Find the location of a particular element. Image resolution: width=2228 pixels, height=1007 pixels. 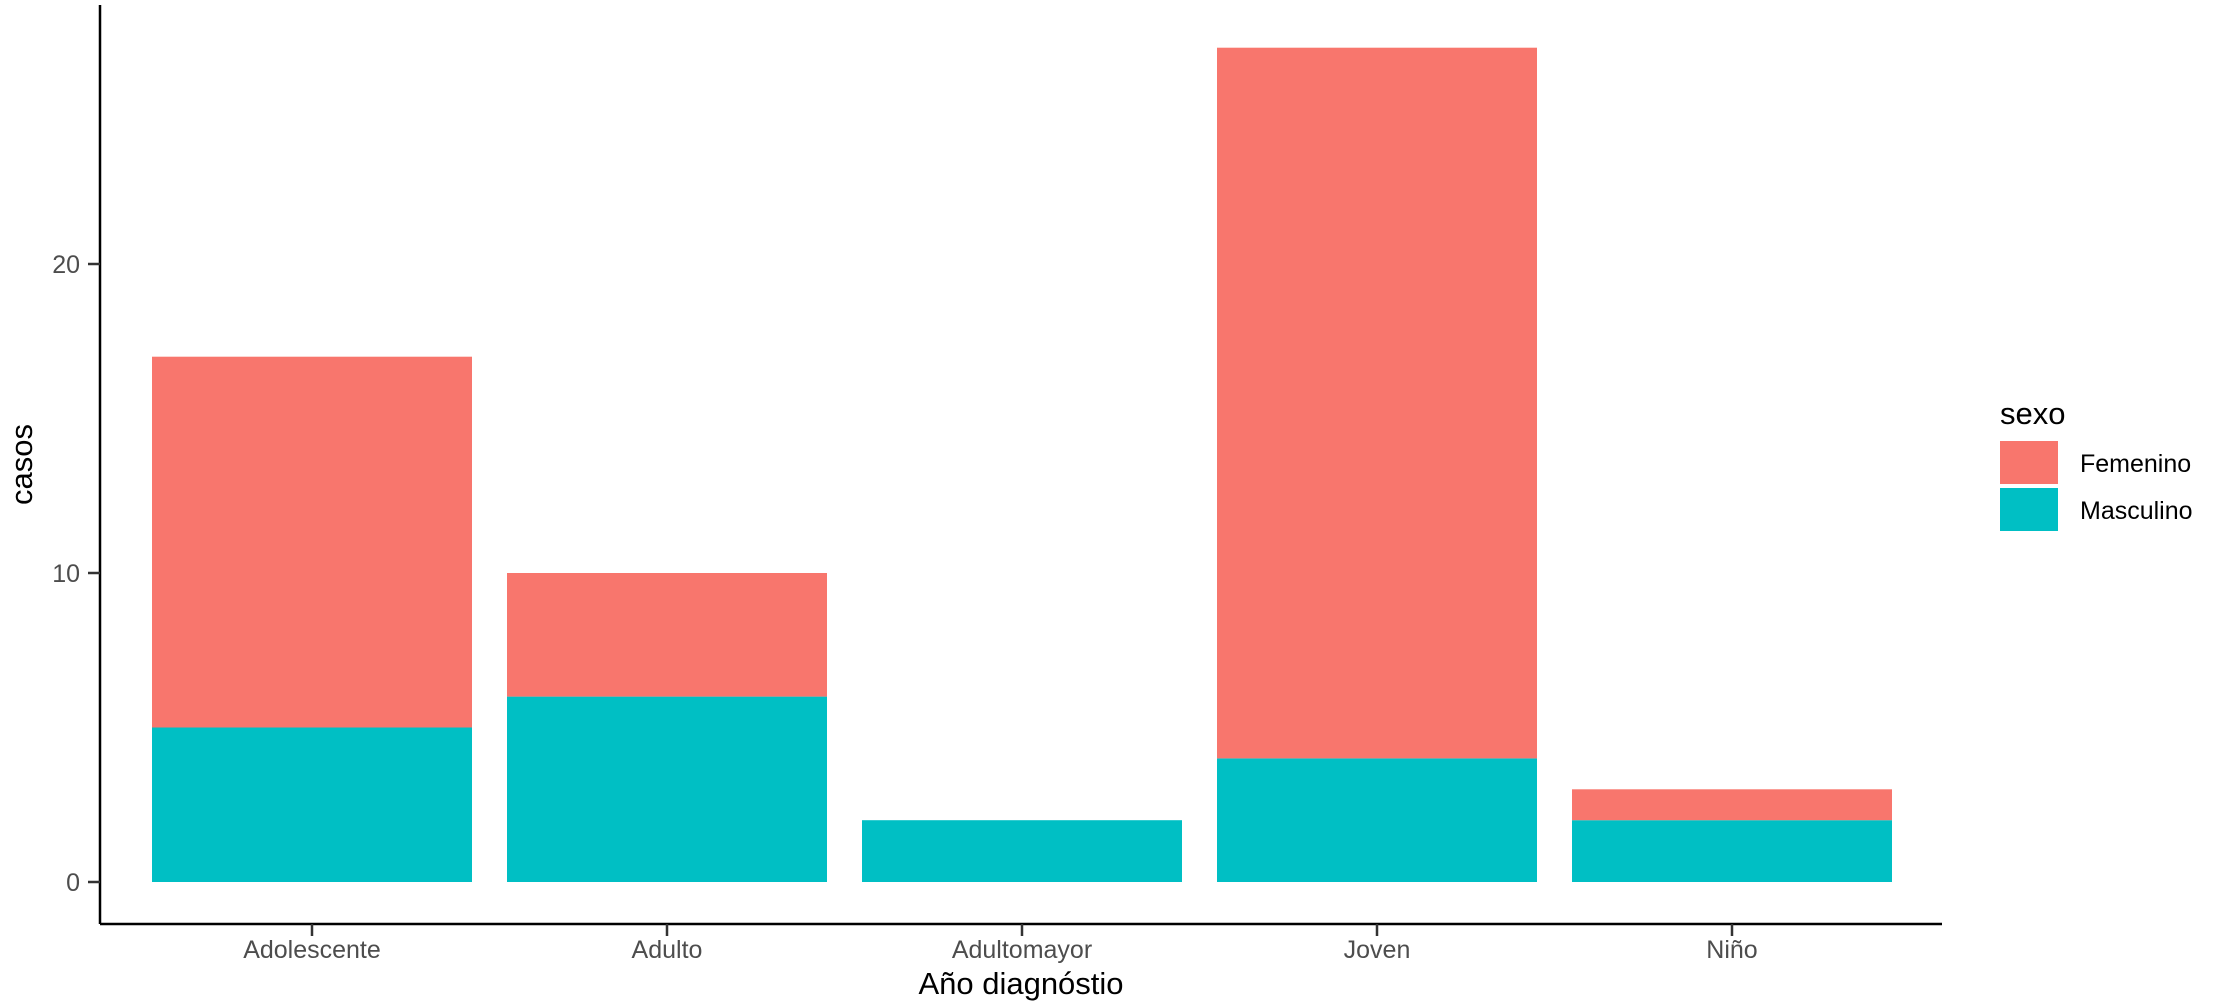

x-axis-title: Año diagnóstio is located at coordinates (1020, 983).